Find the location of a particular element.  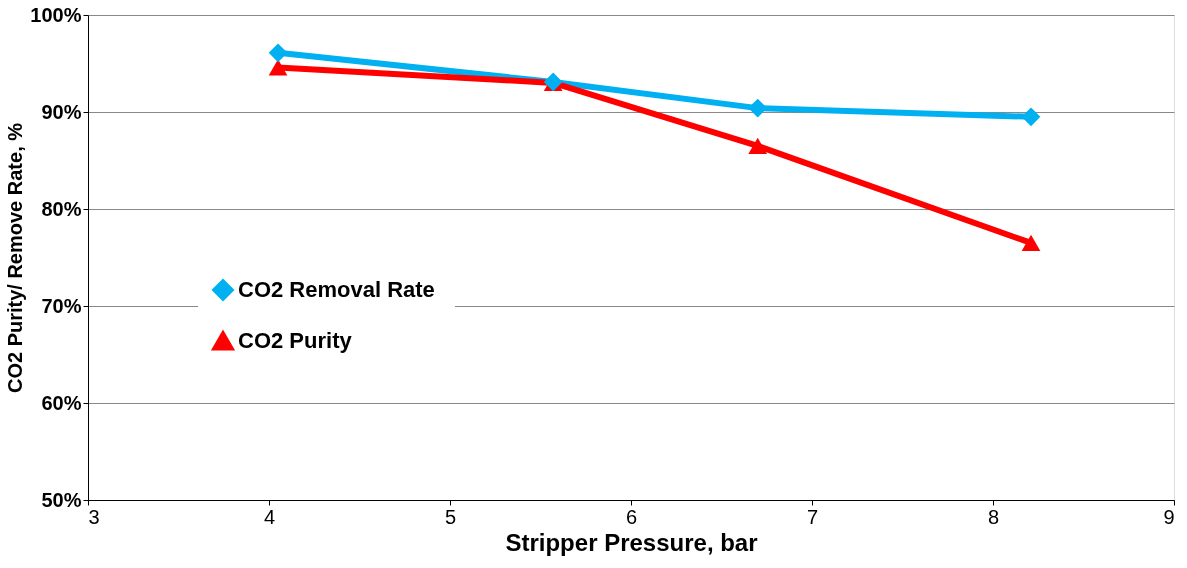

x-tick-label: 7 is located at coordinates (812, 516).